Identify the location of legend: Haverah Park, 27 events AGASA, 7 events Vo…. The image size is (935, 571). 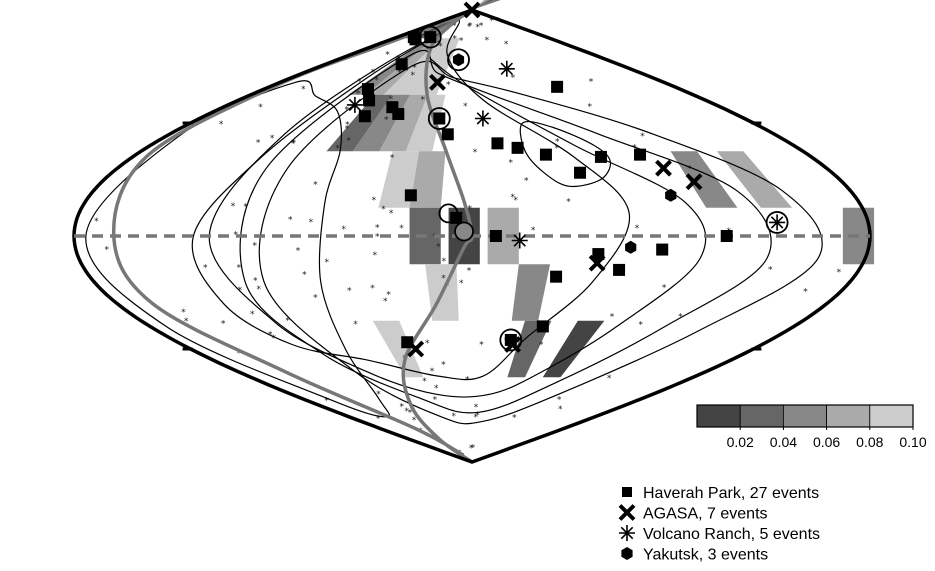
(719, 524).